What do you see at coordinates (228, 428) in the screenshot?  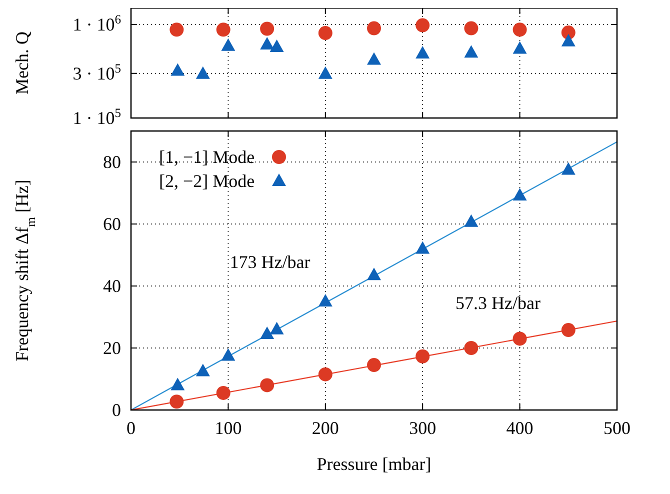 I see `x-tick-label: 100` at bounding box center [228, 428].